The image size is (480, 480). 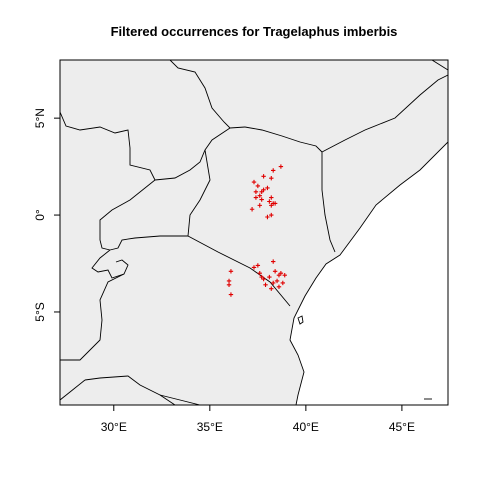 What do you see at coordinates (40, 215) in the screenshot?
I see `y-tick-label: 0°` at bounding box center [40, 215].